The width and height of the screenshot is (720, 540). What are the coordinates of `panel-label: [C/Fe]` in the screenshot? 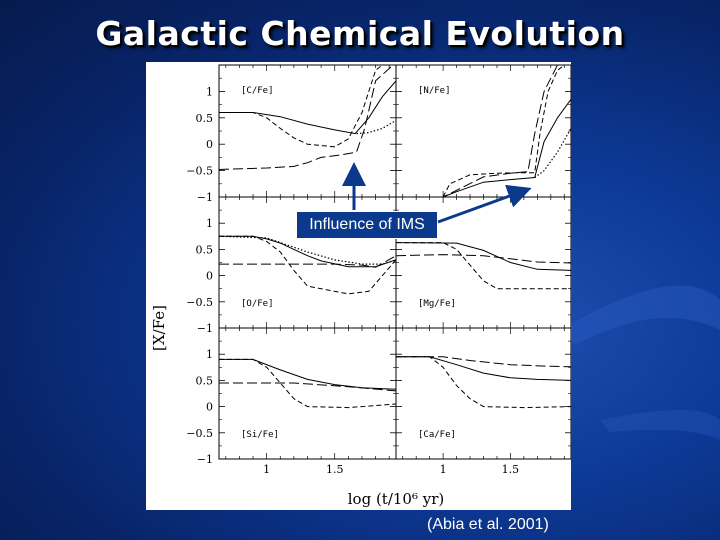 It's located at (257, 91).